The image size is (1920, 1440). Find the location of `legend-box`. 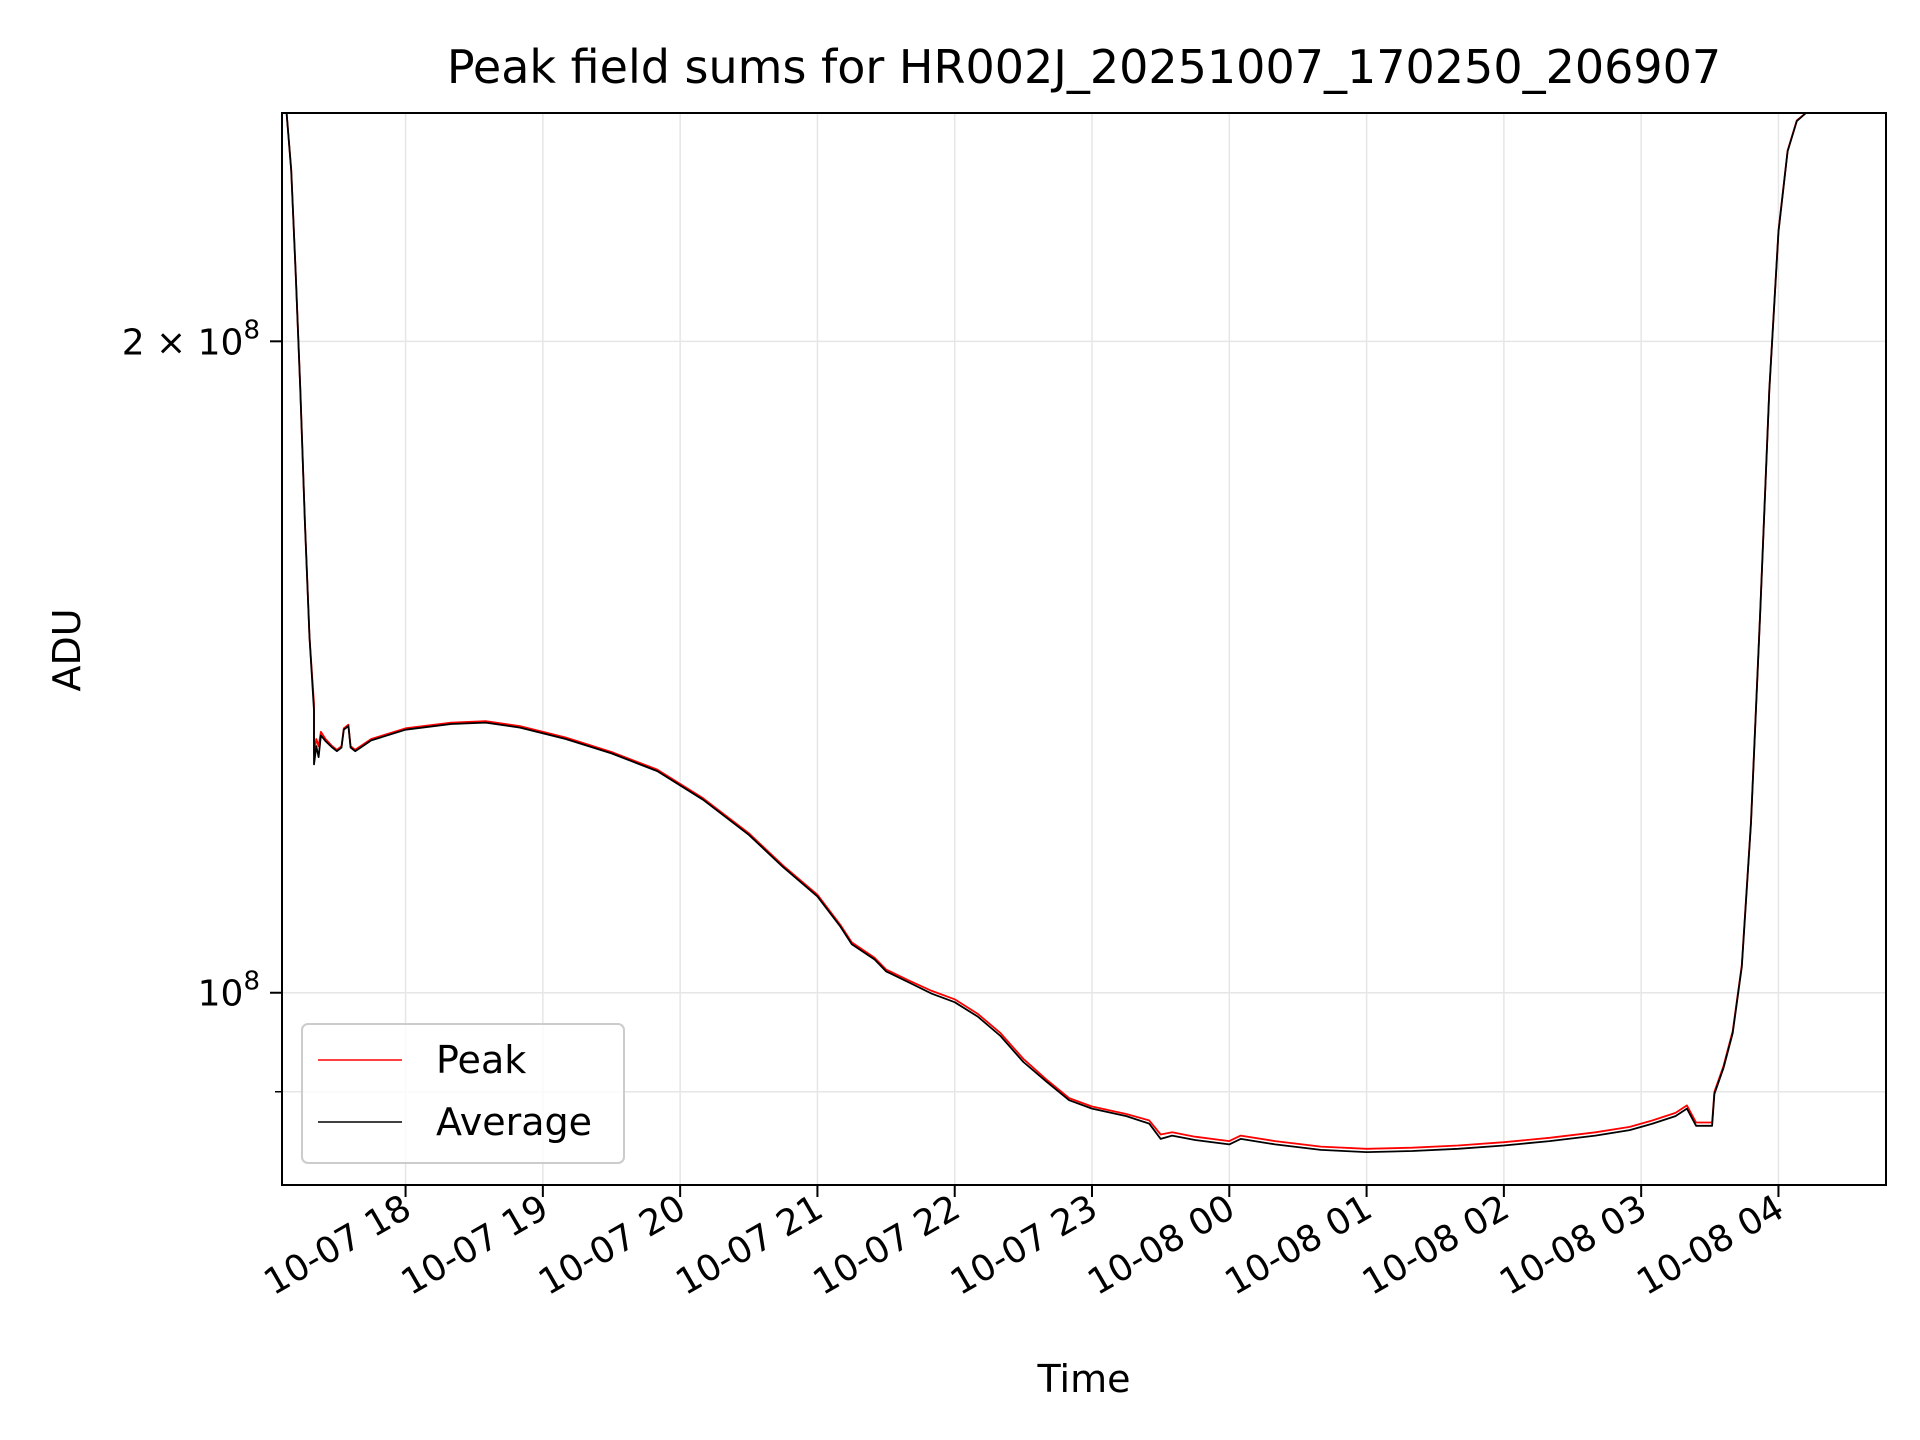

legend-box is located at coordinates (463, 1093).